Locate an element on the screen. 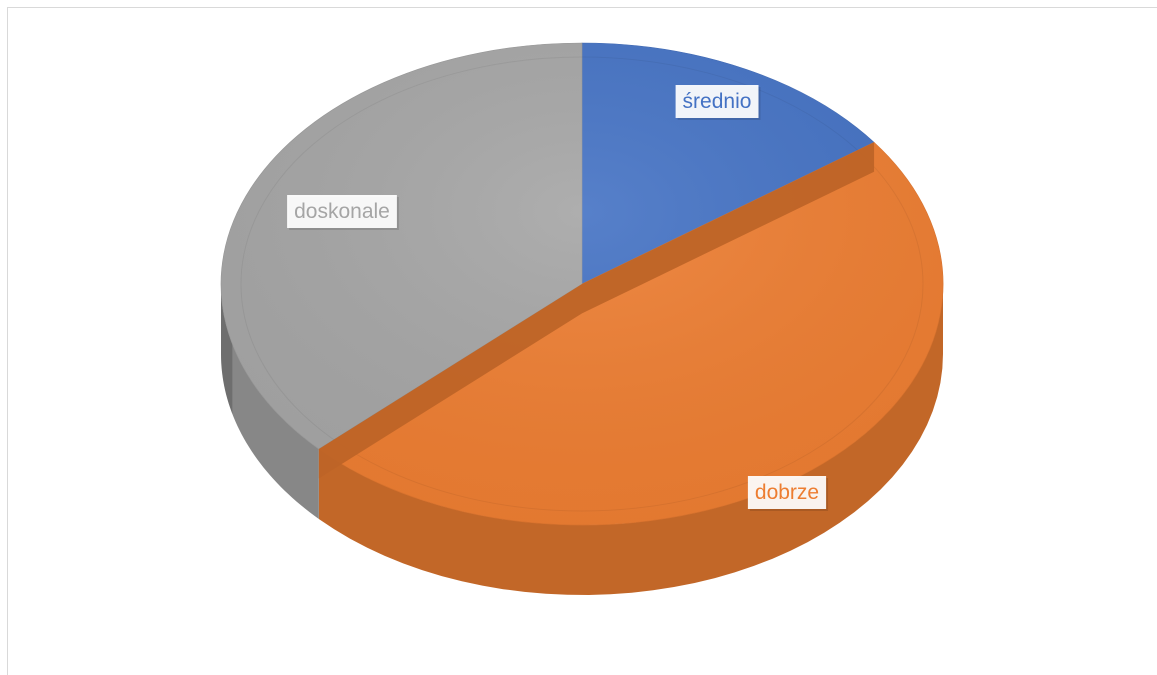 This screenshot has width=1157, height=675. data-label-średnio: średnio is located at coordinates (718, 102).